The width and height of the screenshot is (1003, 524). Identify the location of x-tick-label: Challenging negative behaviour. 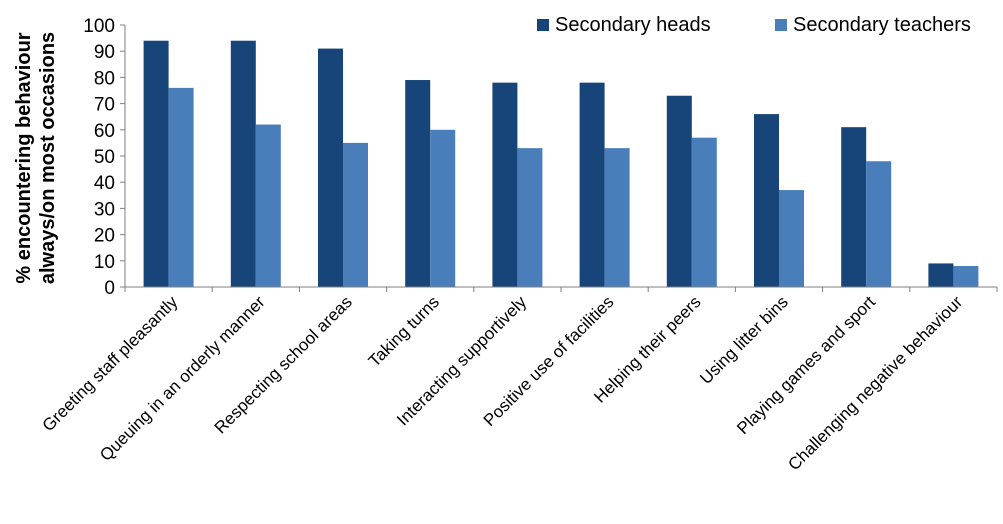
(875, 383).